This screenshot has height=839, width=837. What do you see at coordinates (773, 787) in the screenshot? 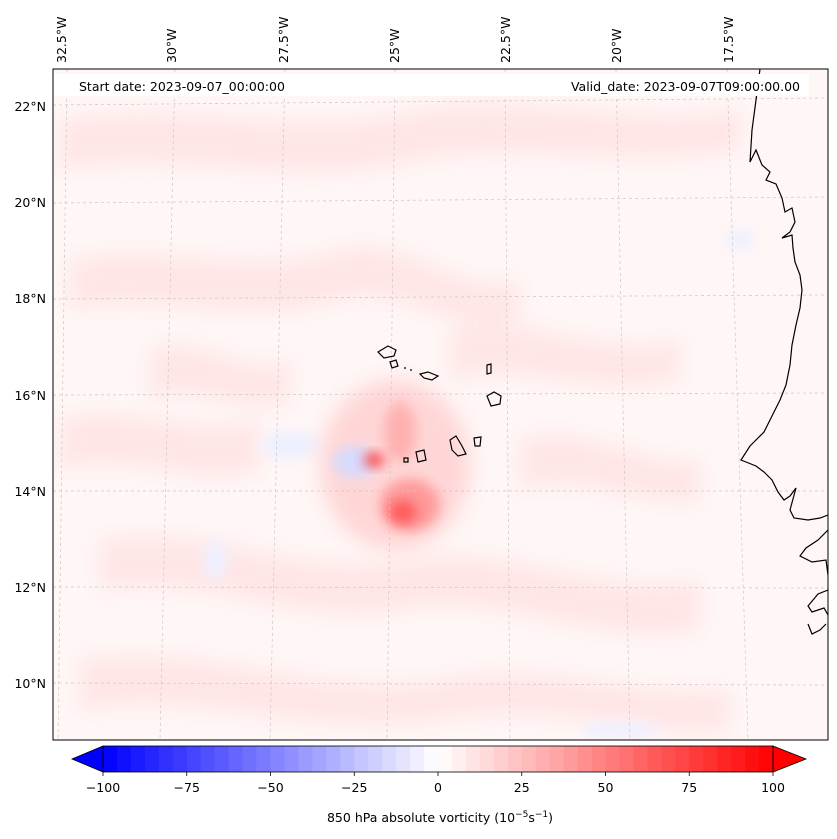
I see `colorbar-tick-label: 100` at bounding box center [773, 787].